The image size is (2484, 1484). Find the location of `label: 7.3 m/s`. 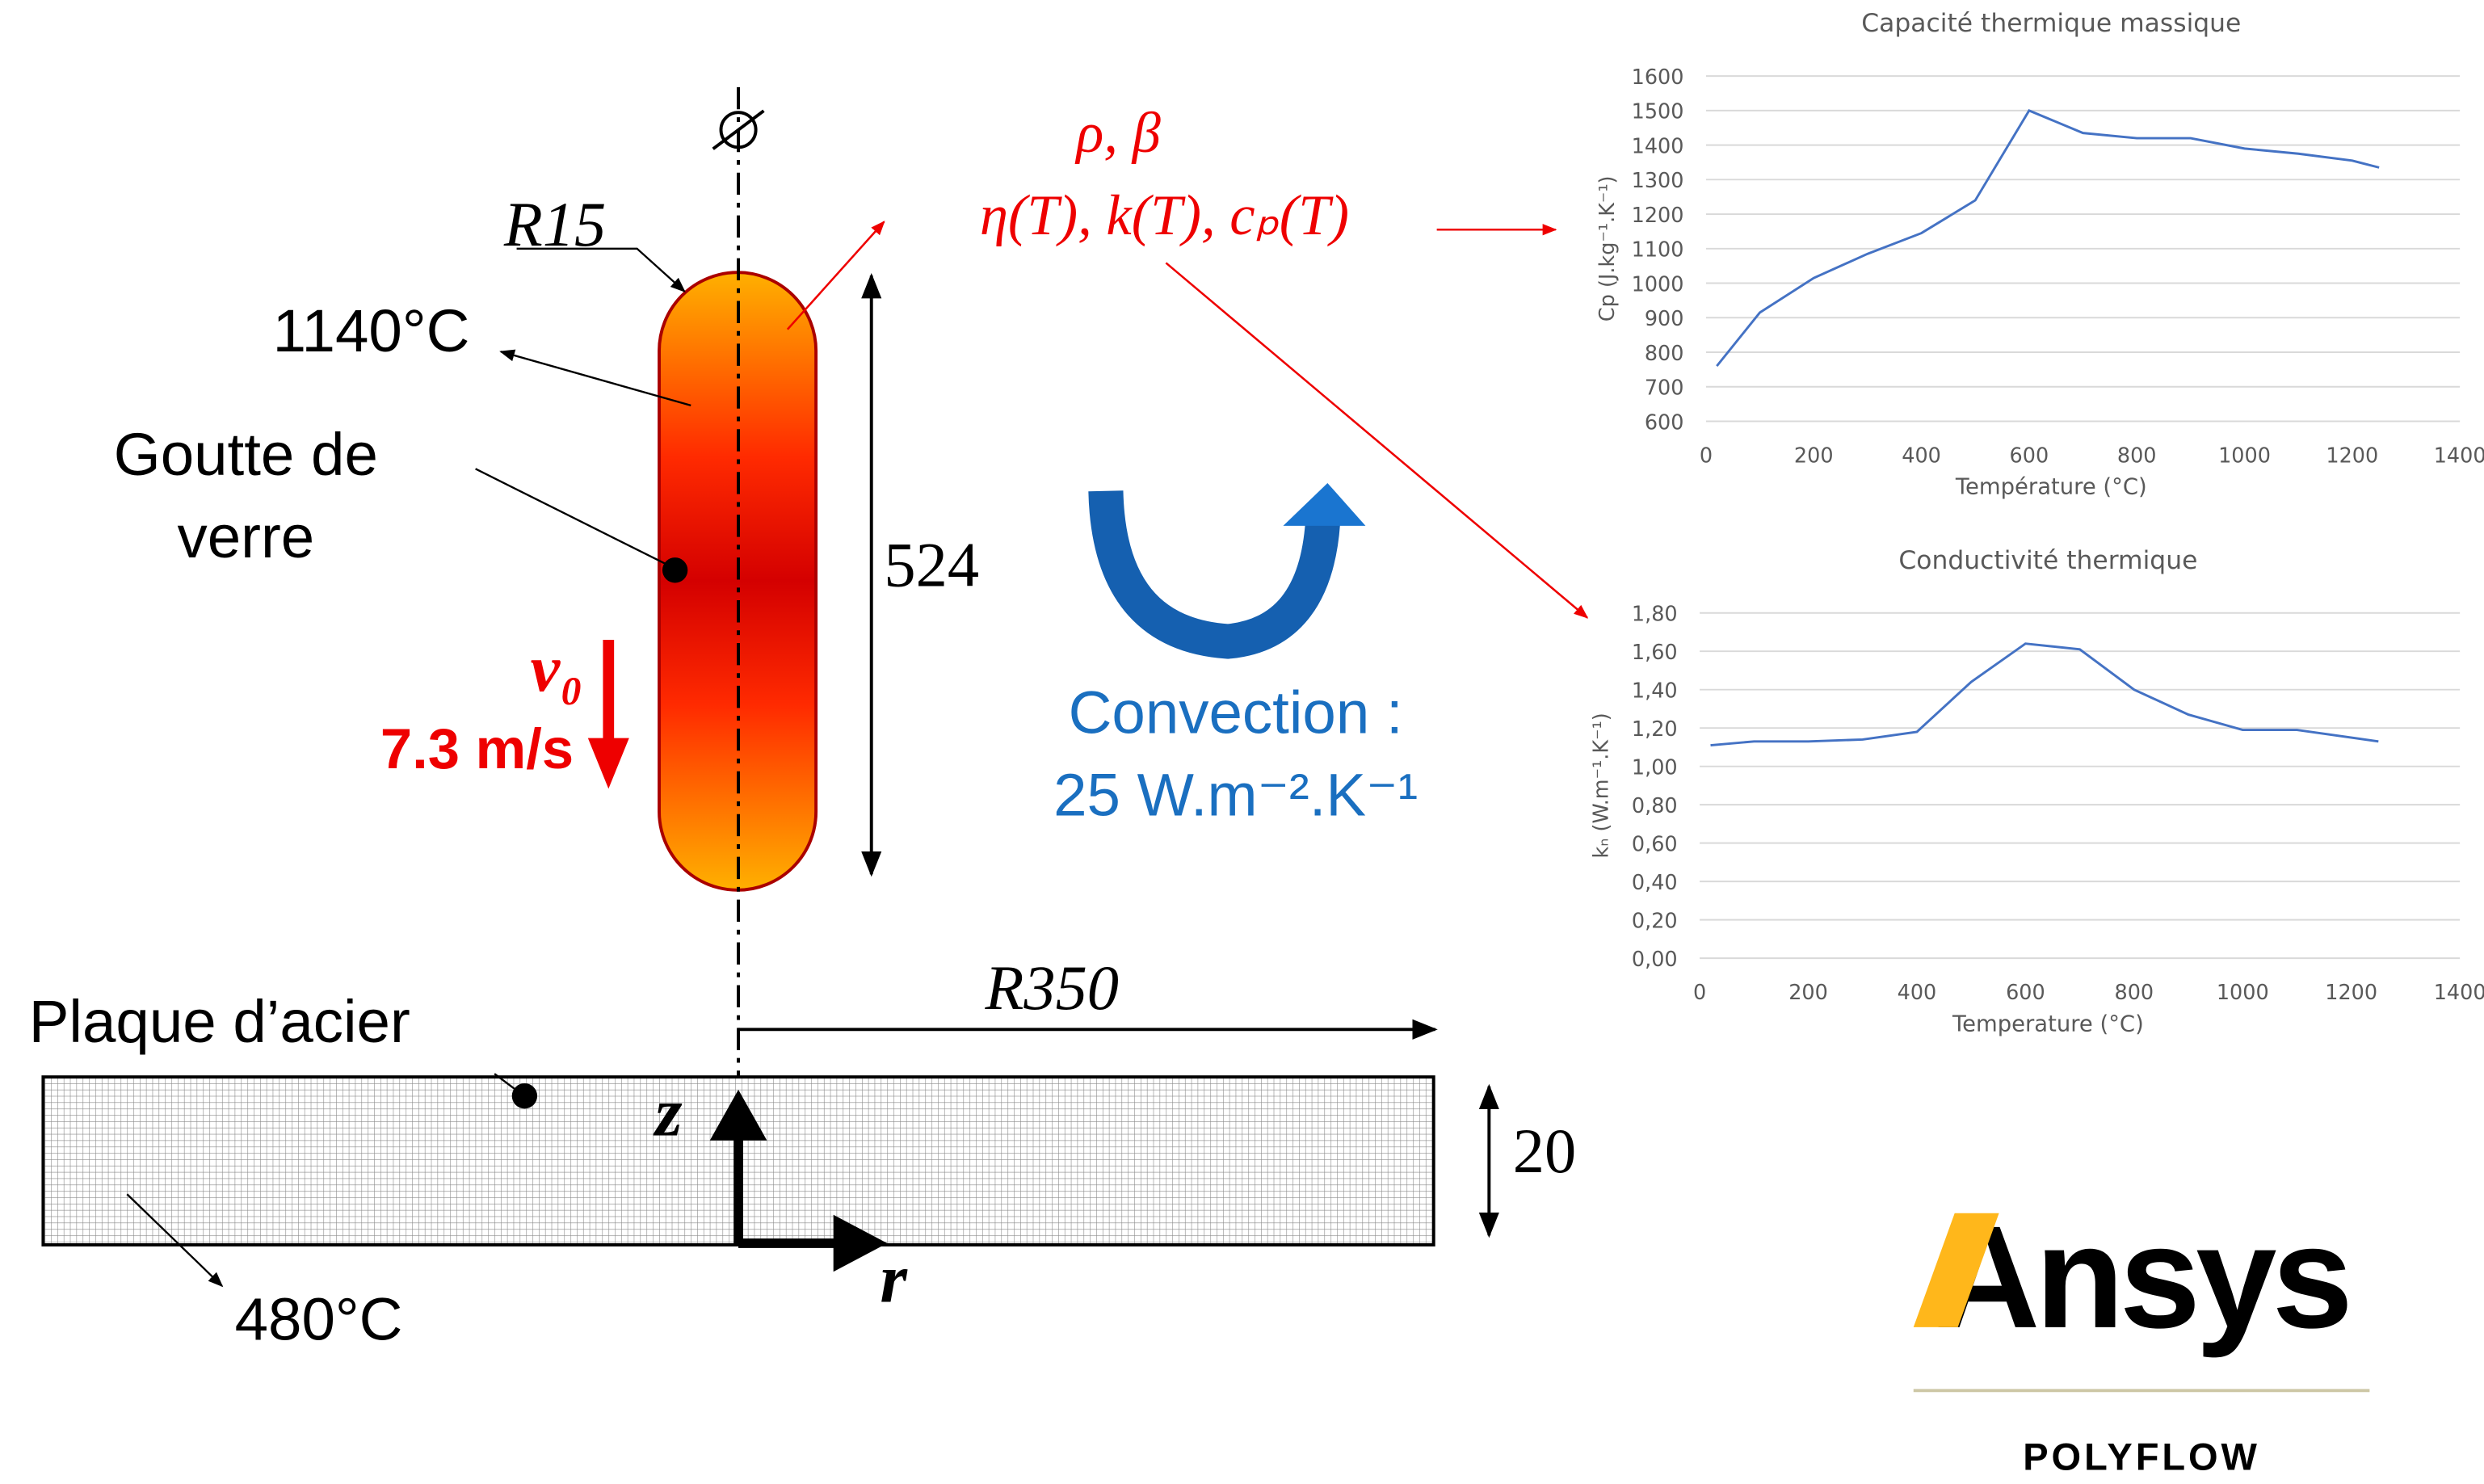

label: 7.3 m/s is located at coordinates (477, 748).